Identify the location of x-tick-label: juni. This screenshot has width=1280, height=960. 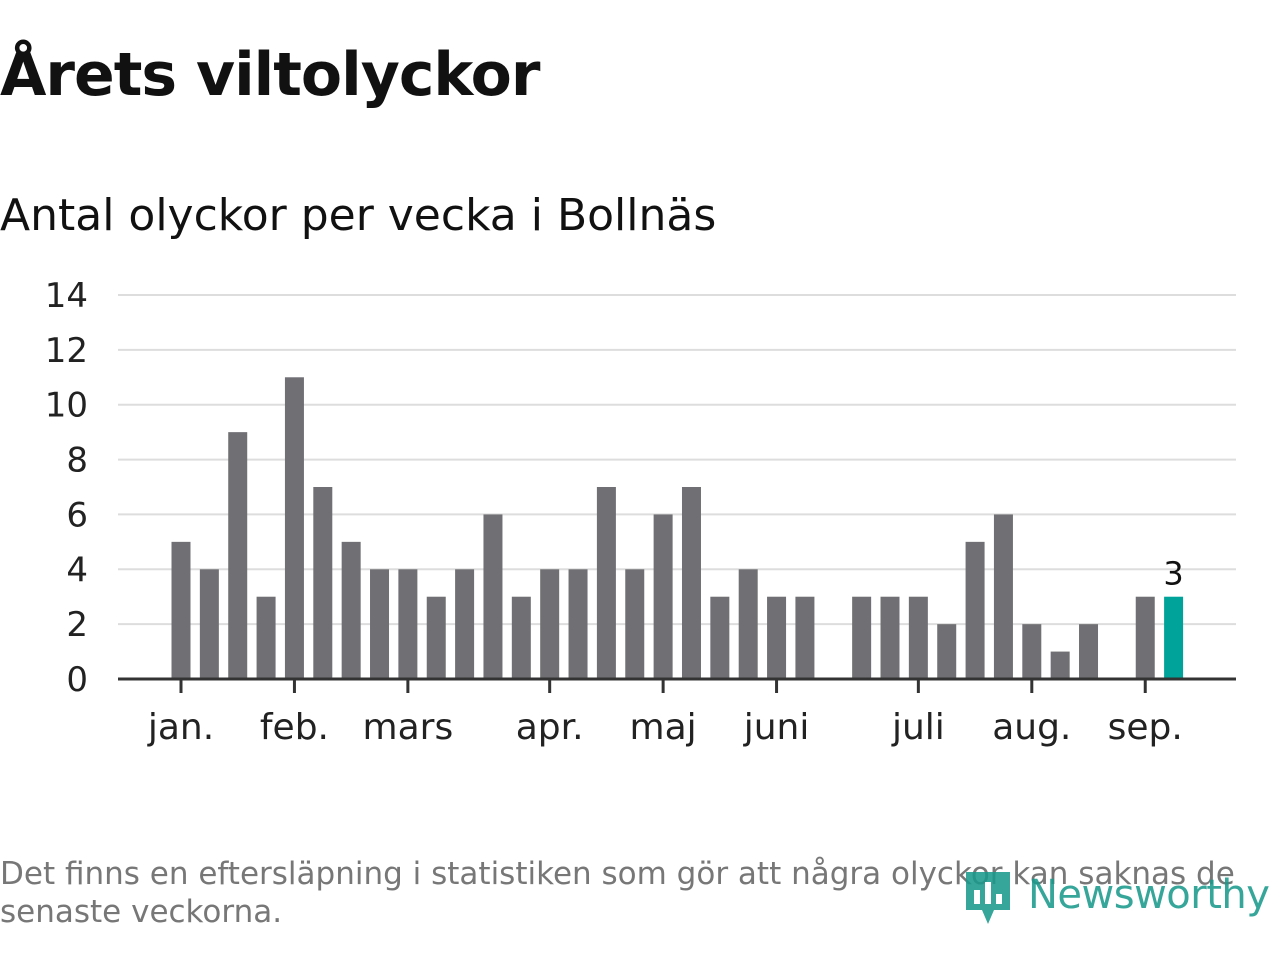
(776, 727).